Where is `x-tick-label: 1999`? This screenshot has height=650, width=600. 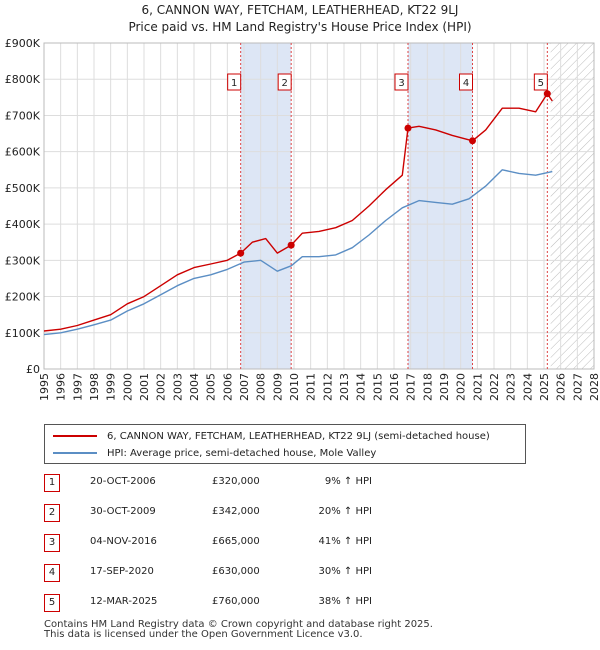
x-tick-label: 1999 is located at coordinates (111, 387).